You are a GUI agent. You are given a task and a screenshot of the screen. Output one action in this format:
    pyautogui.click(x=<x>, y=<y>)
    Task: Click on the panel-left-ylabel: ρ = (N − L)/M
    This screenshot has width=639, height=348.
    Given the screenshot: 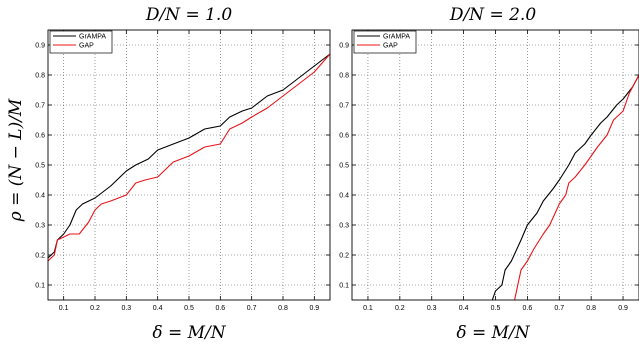 What is the action you would take?
    pyautogui.click(x=16, y=160)
    